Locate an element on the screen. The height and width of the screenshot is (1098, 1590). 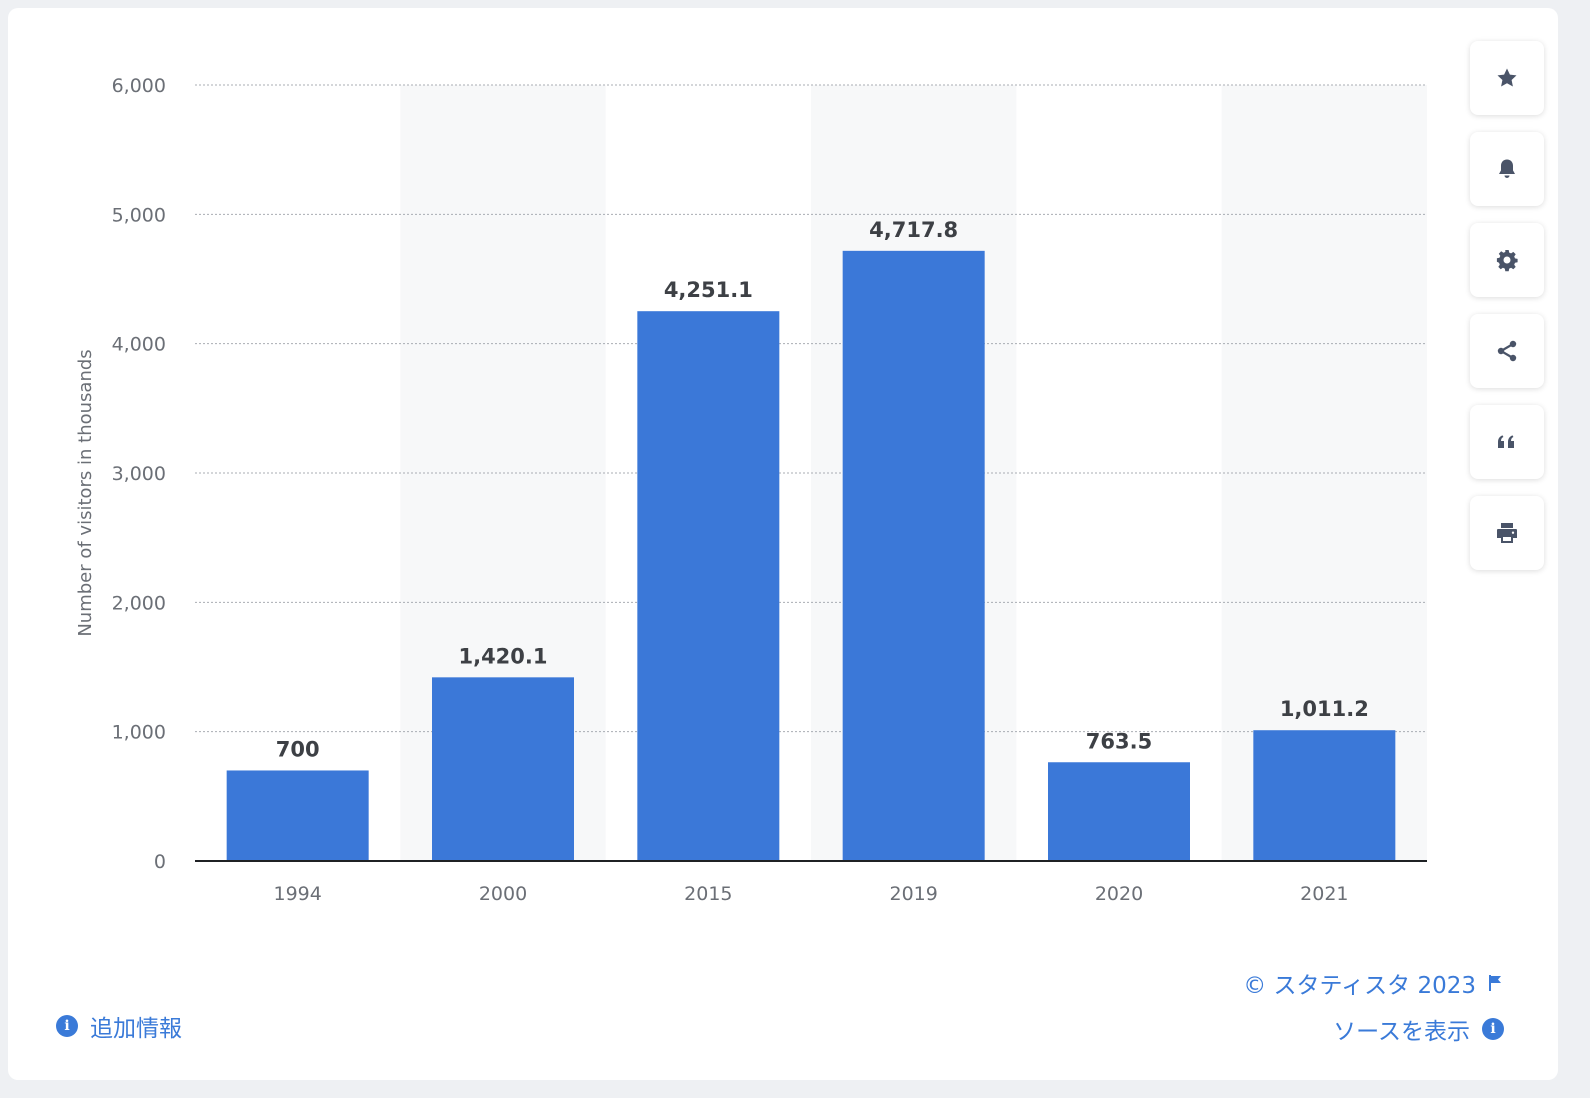
copyright-label: © スタティスタ 2023 is located at coordinates (1359, 986).